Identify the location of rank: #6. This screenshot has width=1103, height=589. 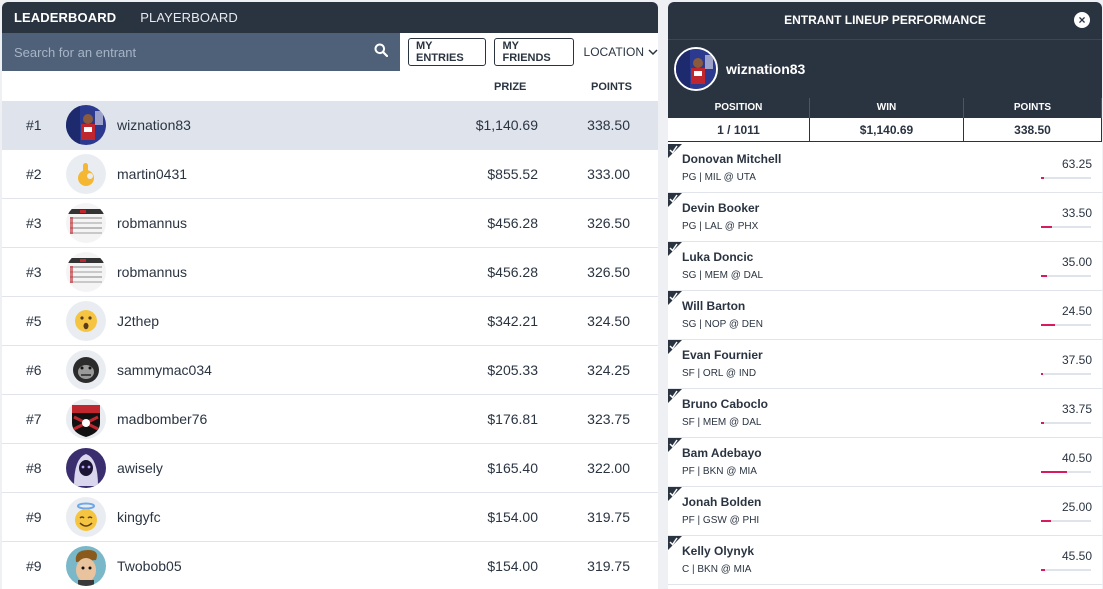
(34, 370).